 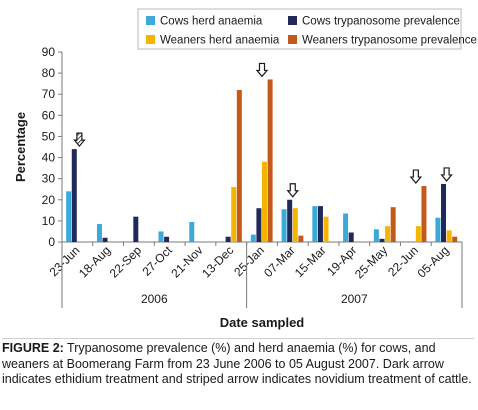 What do you see at coordinates (389, 41) in the screenshot?
I see `legend-label: Weaners trypanosome prevalence` at bounding box center [389, 41].